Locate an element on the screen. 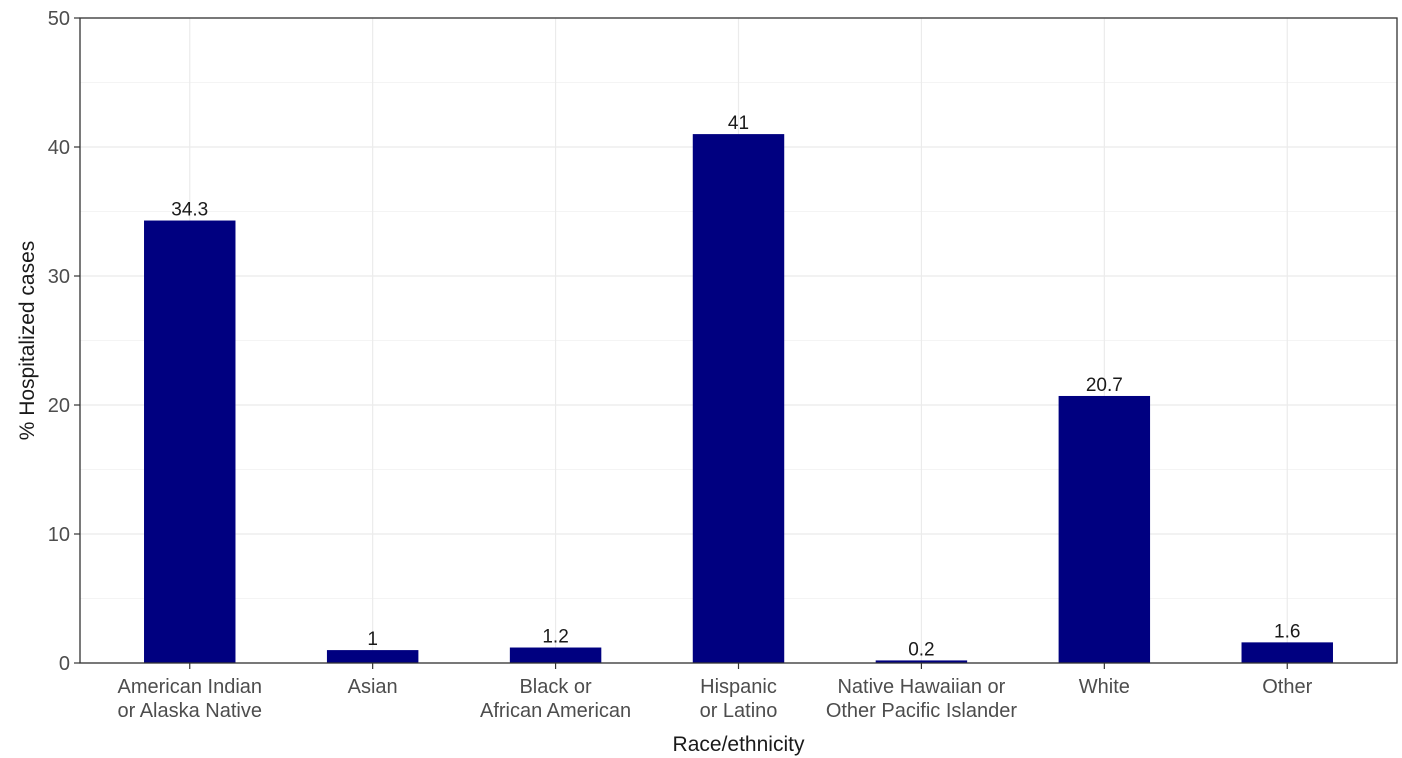  data-label: 20.7 is located at coordinates (1104, 385).